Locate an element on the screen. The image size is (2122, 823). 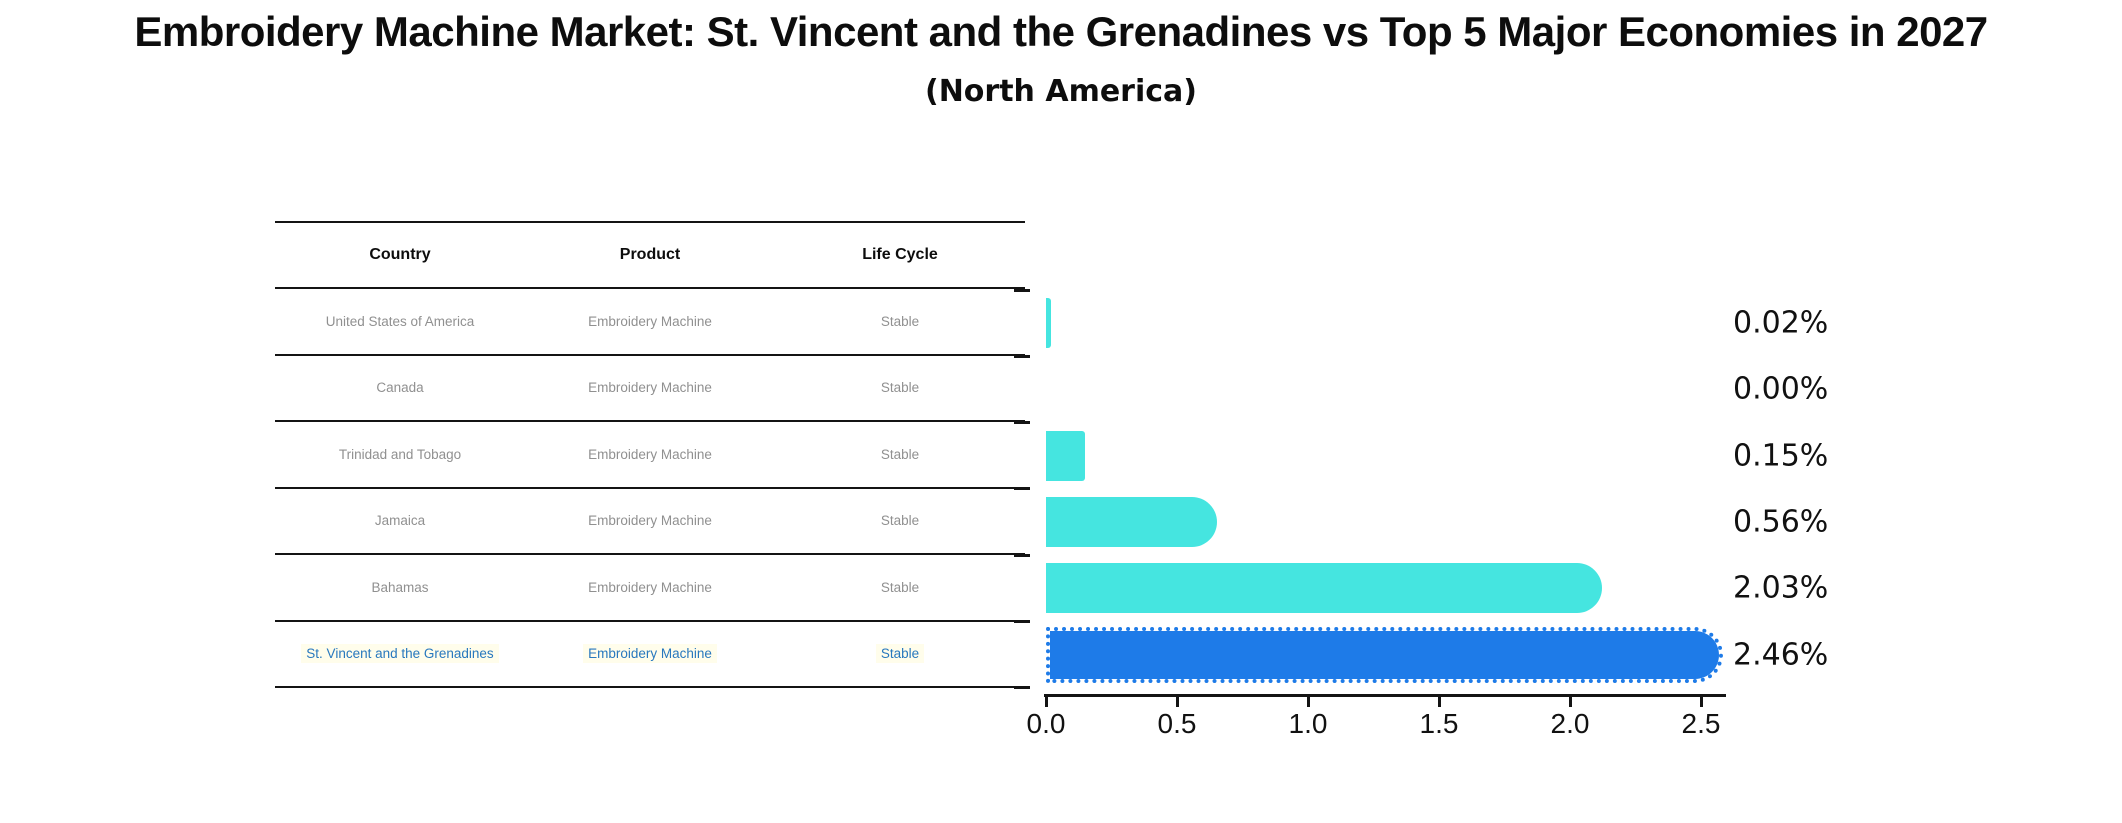
table-row: Canada Embroidery Machine Stable is located at coordinates (650, 389).